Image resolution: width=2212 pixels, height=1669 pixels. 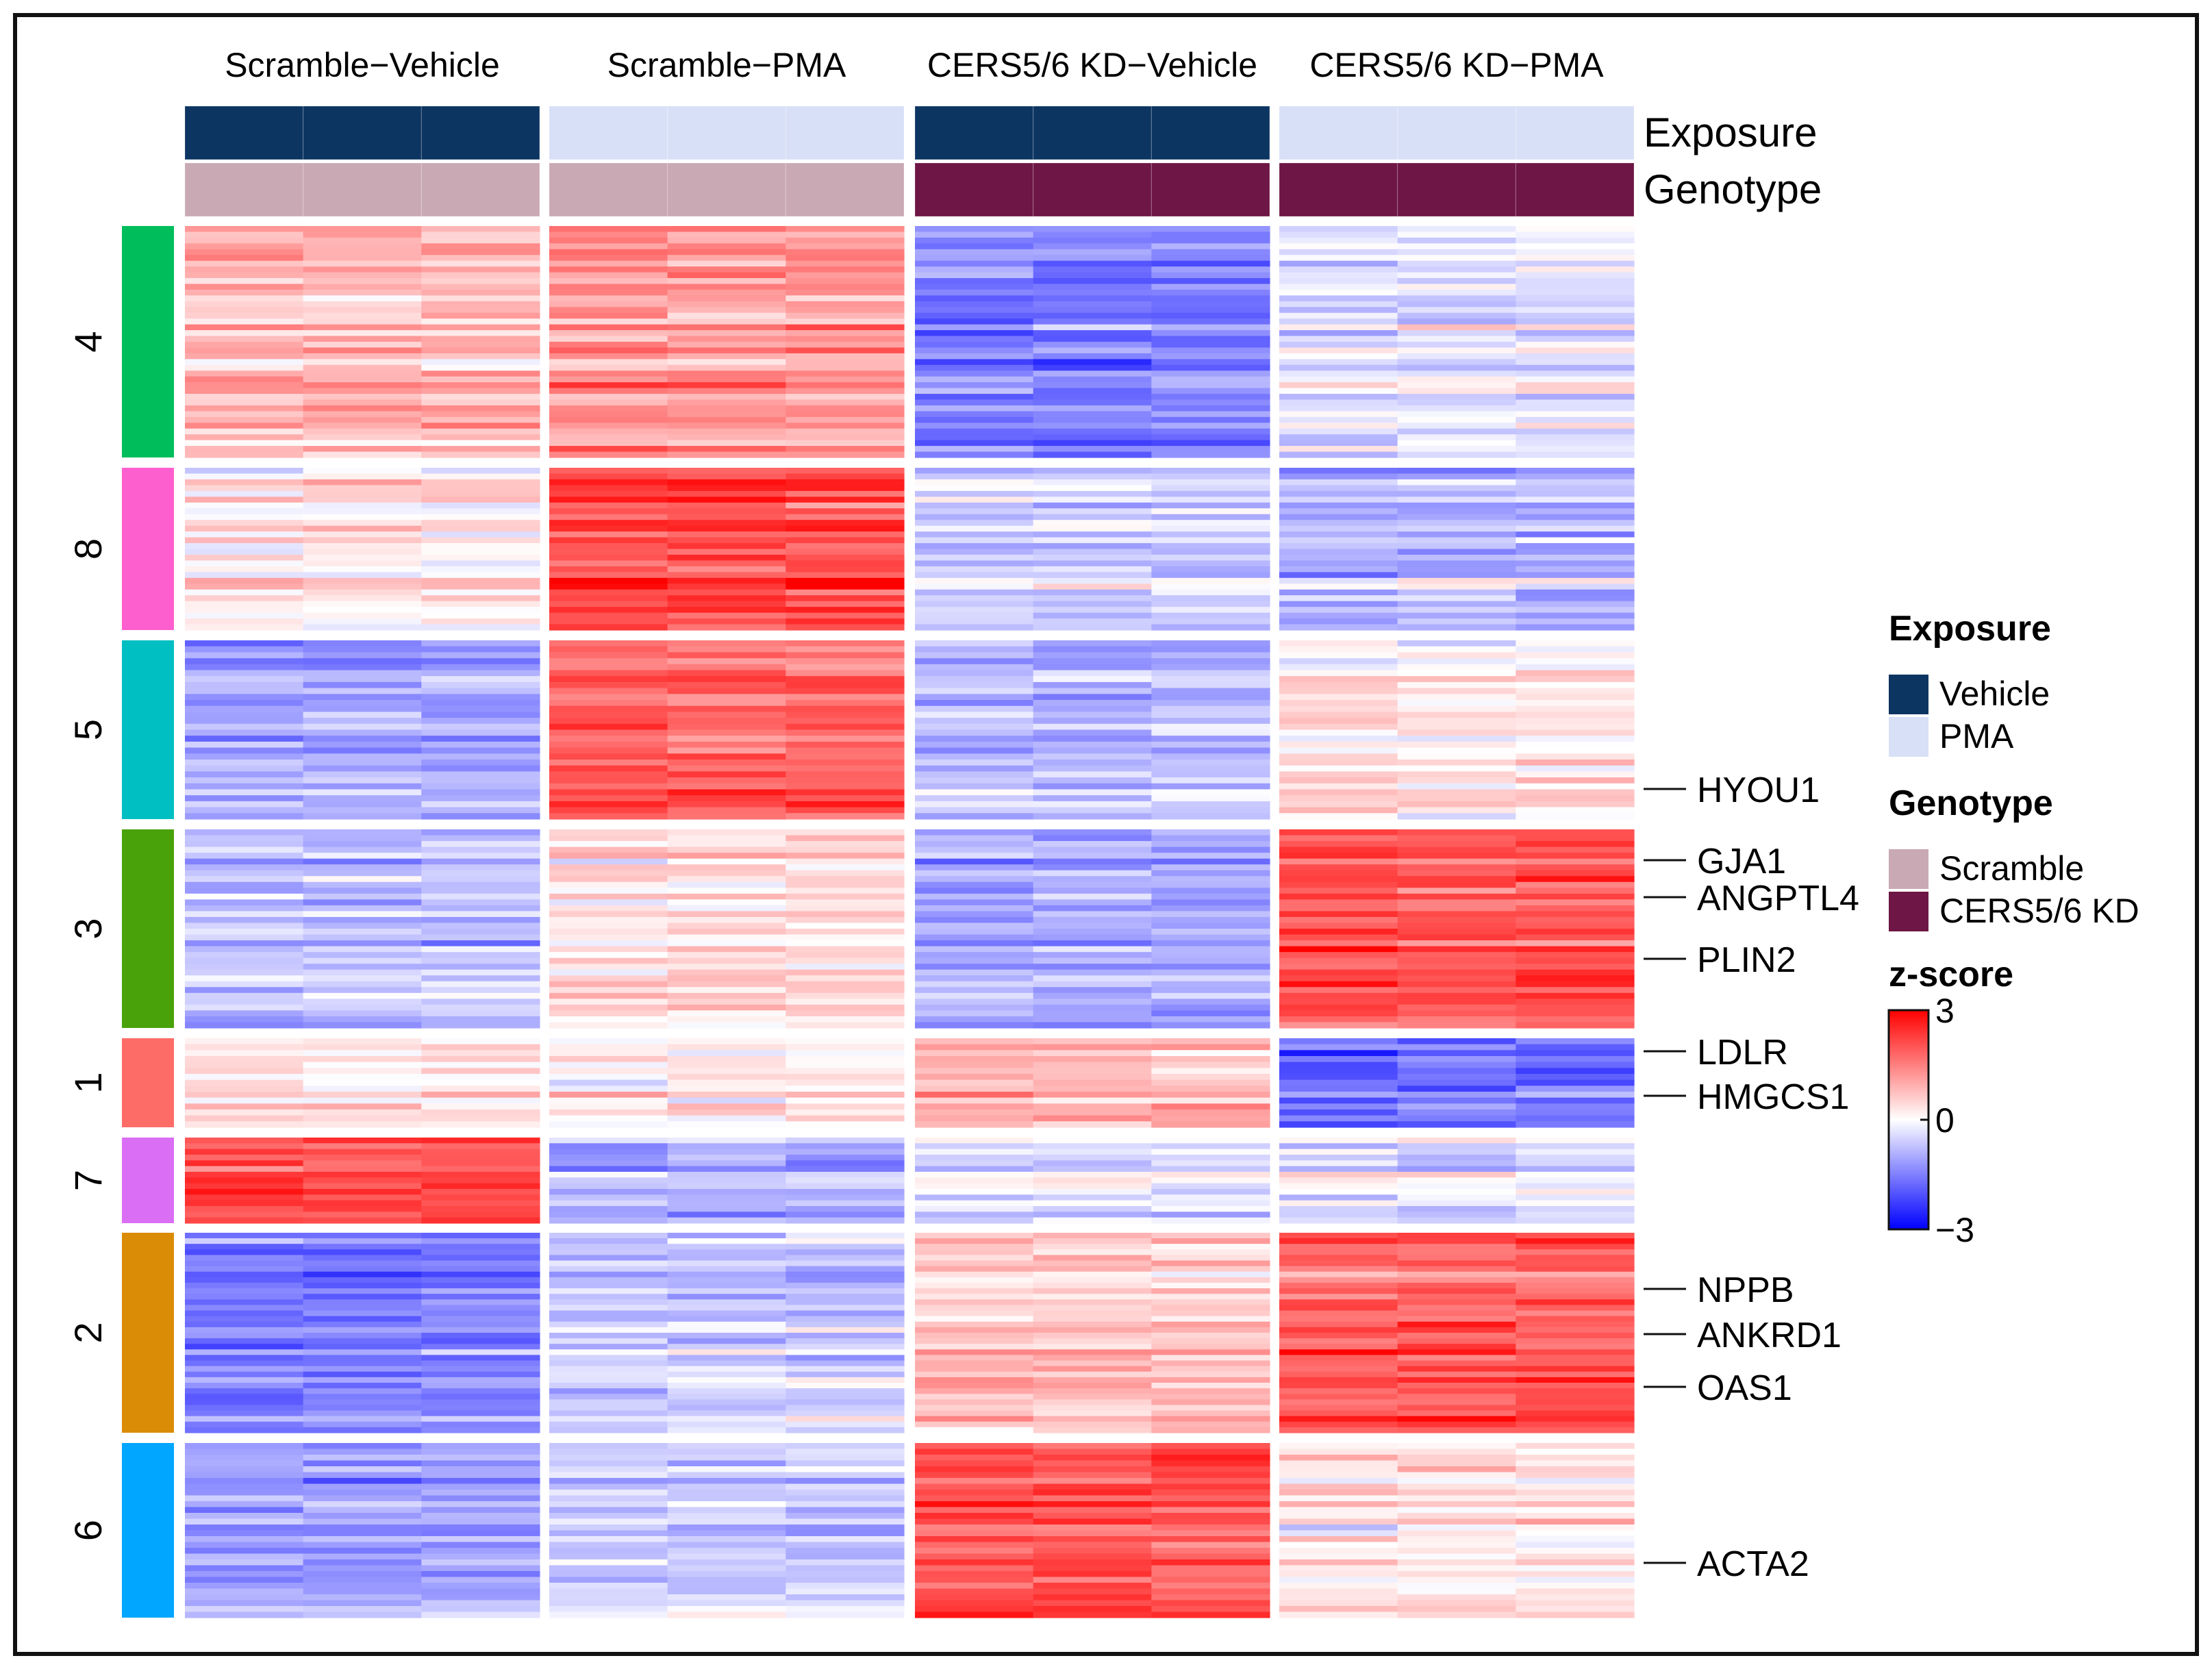 What do you see at coordinates (726, 1025) in the screenshot?
I see `heat-cell-c3-r34-g2-s2` at bounding box center [726, 1025].